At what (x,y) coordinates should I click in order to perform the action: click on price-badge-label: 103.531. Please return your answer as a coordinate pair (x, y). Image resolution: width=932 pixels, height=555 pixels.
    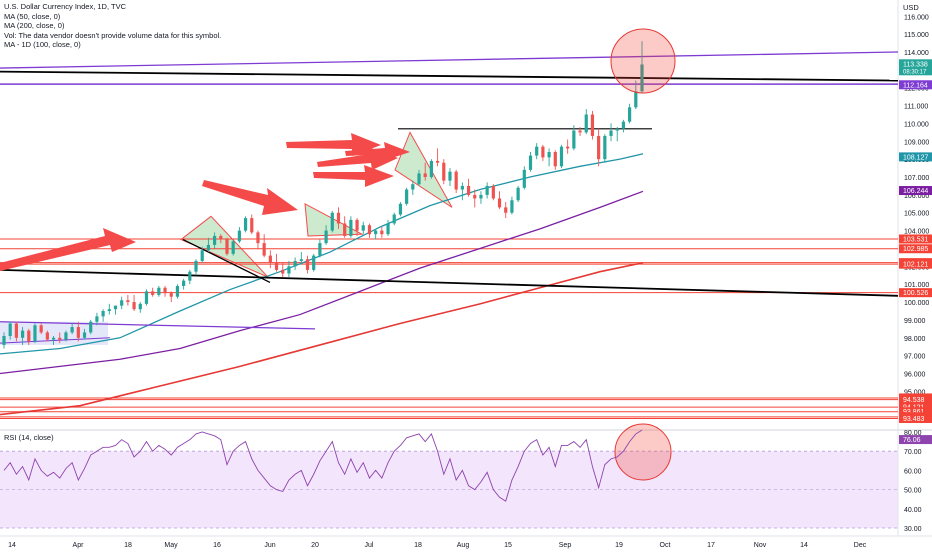
    Looking at the image, I should click on (915, 239).